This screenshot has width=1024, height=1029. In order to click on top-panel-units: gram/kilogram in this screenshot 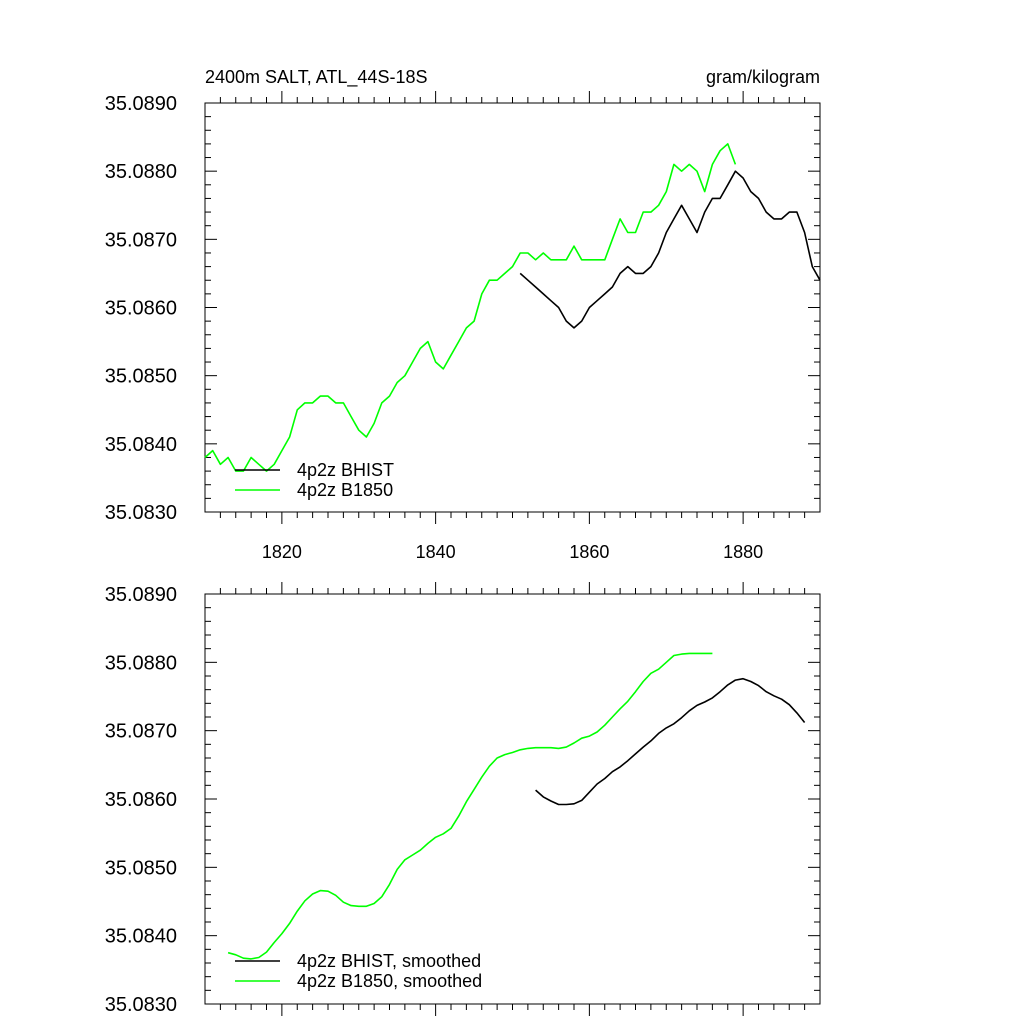, I will do `click(763, 77)`.